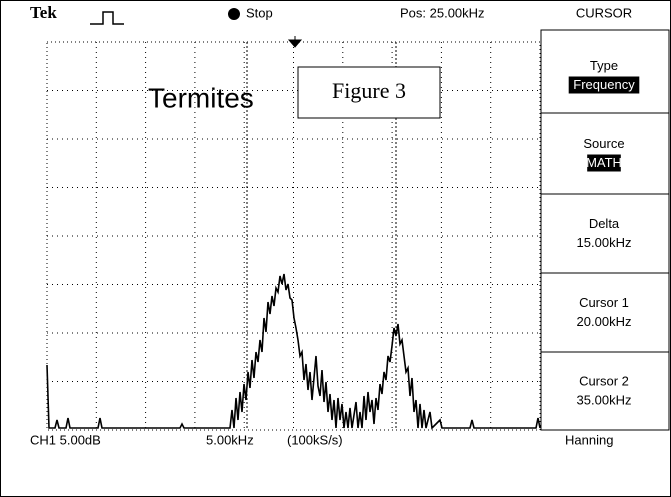 This screenshot has width=671, height=497. Describe the element at coordinates (604, 242) in the screenshot. I see `menu-value: 15.00kHz` at that location.